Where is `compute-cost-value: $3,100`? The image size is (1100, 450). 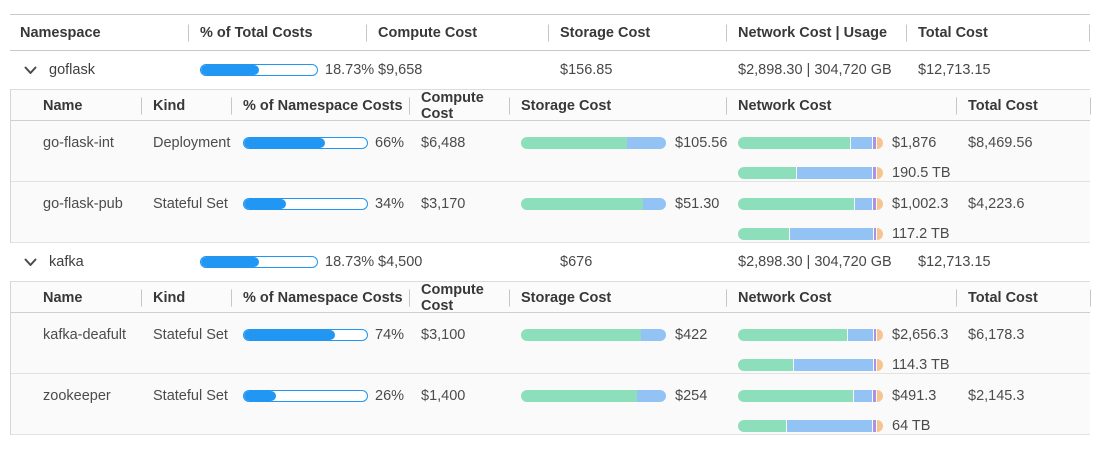 compute-cost-value: $3,100 is located at coordinates (443, 335).